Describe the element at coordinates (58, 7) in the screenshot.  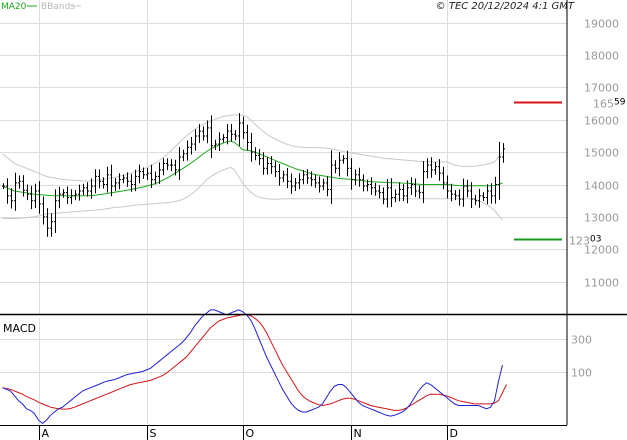
I see `legend-bbands-label: BBands` at that location.